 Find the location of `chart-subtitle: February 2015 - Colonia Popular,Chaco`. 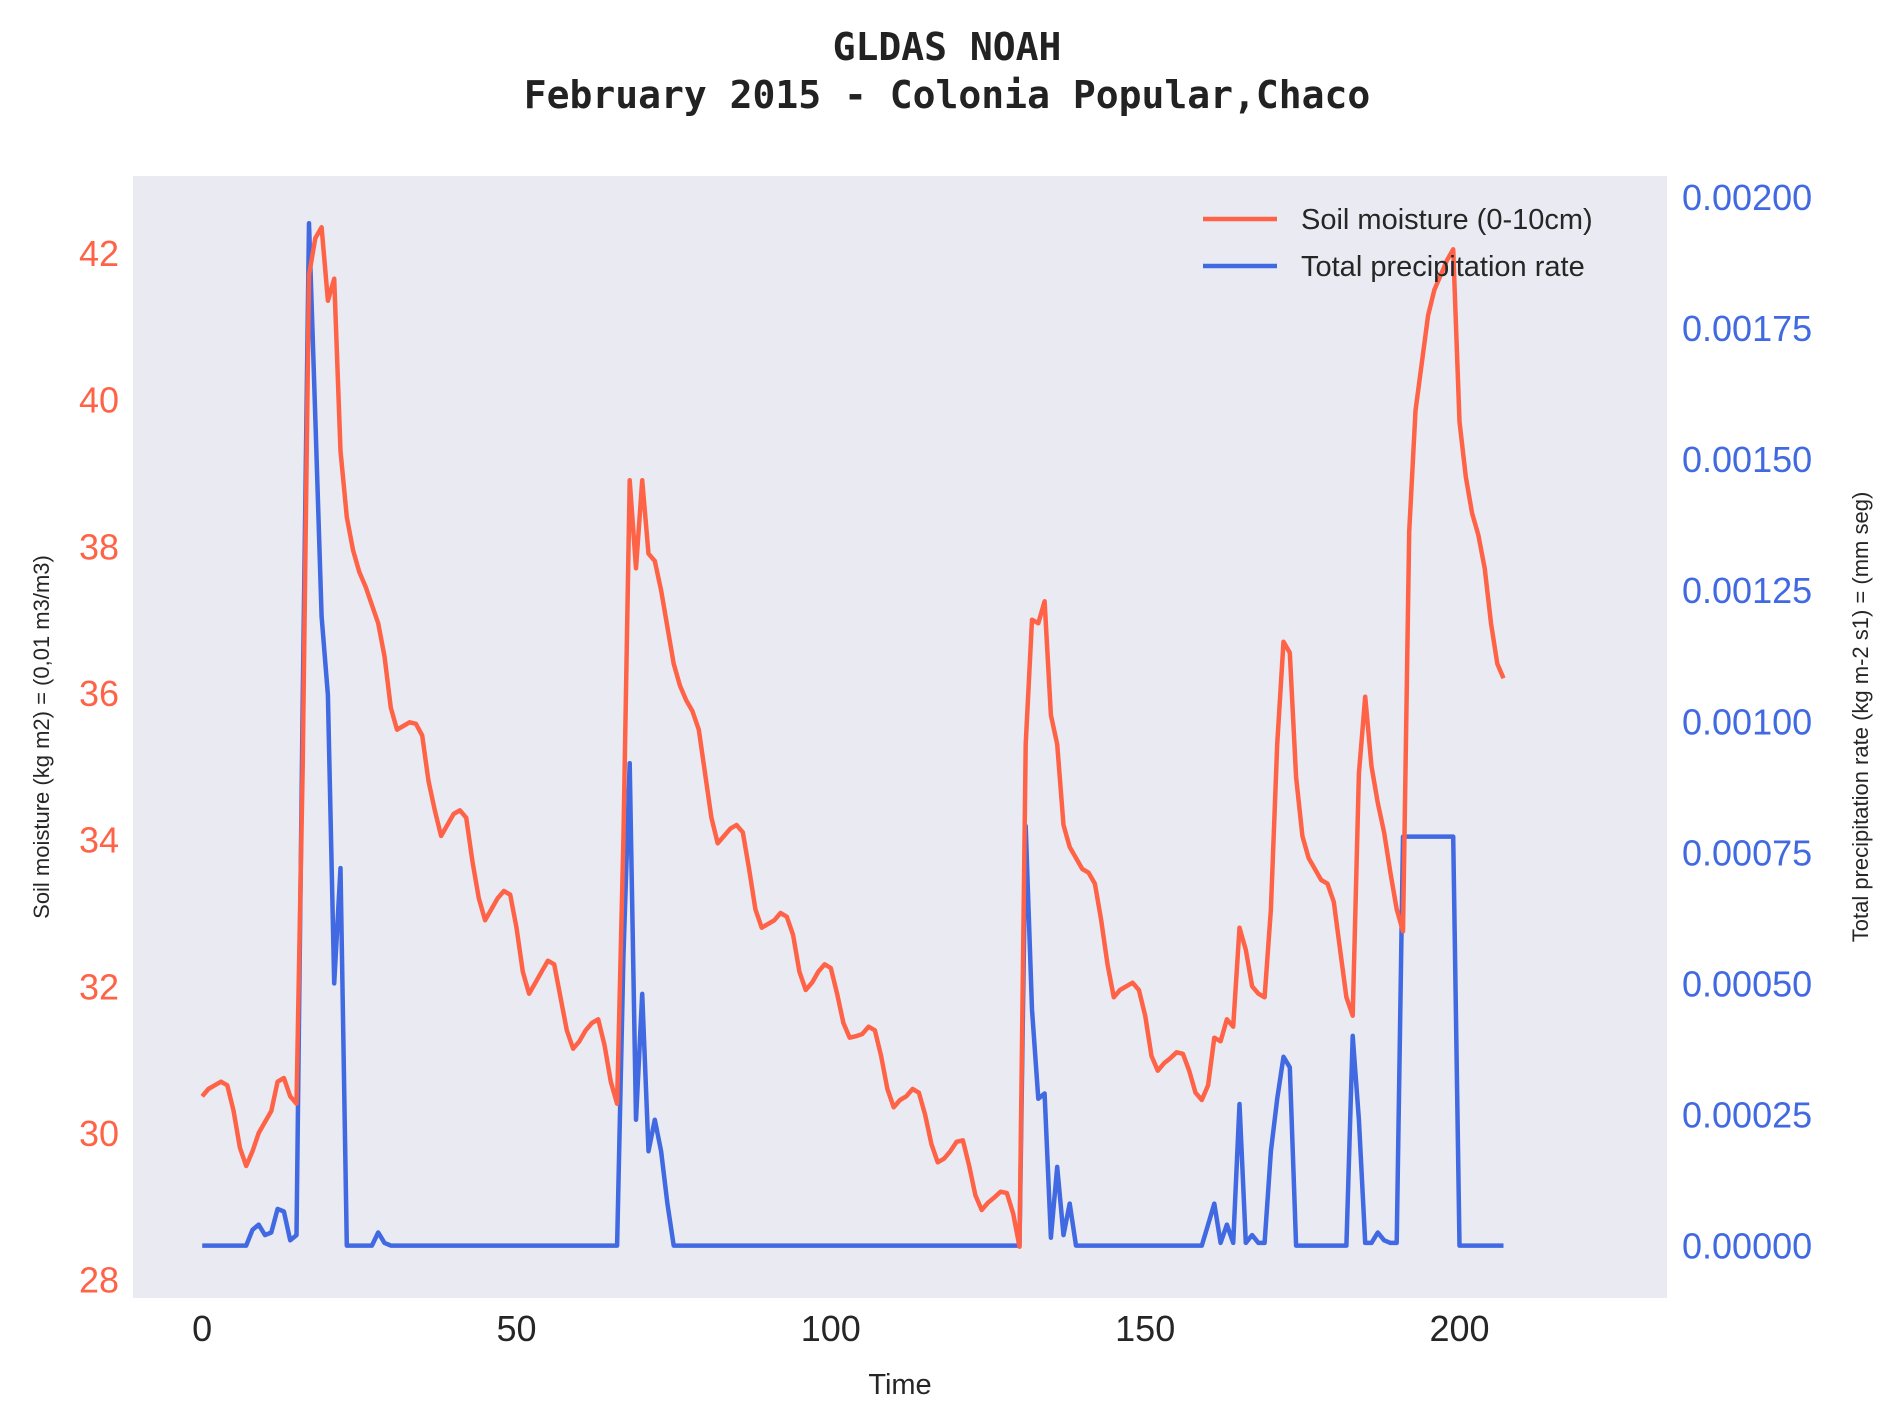

chart-subtitle: February 2015 - Colonia Popular,Chaco is located at coordinates (947, 95).